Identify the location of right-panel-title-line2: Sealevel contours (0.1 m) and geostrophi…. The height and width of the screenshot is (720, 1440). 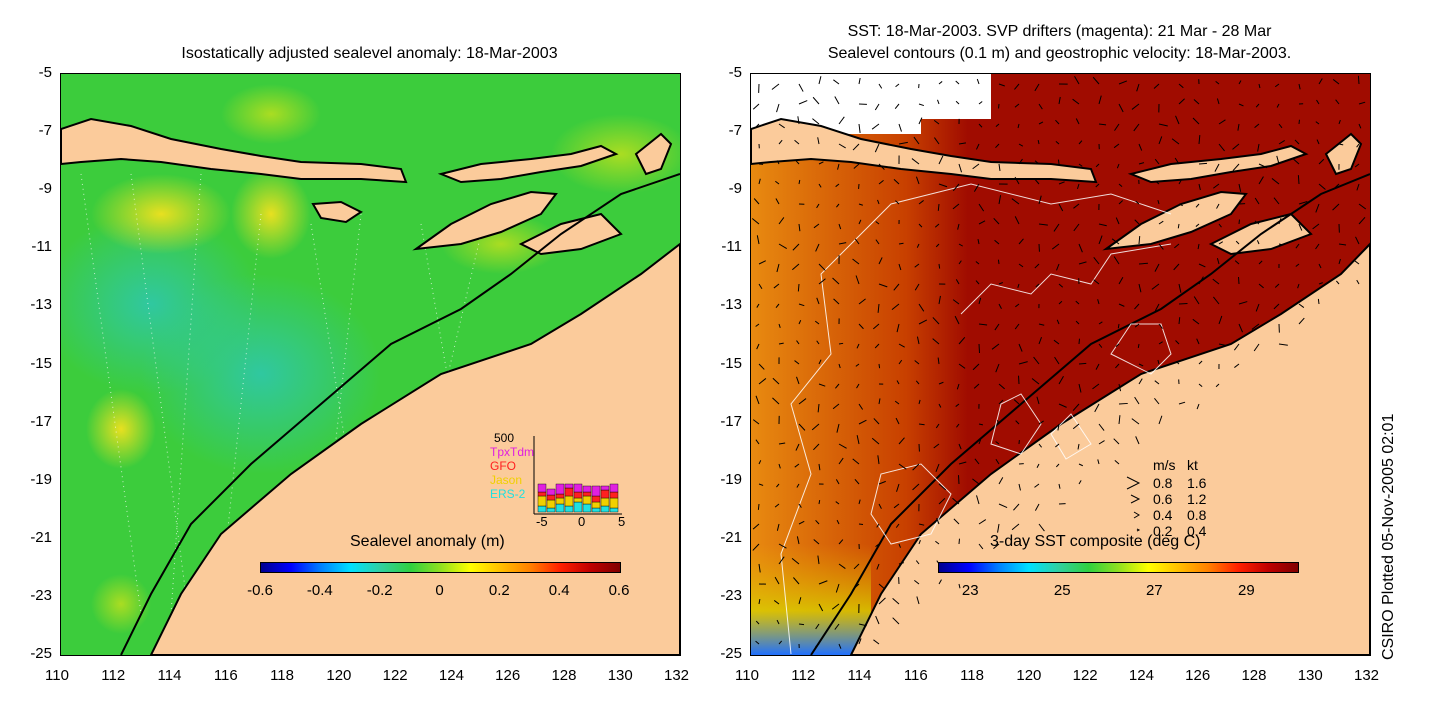
(1059, 53).